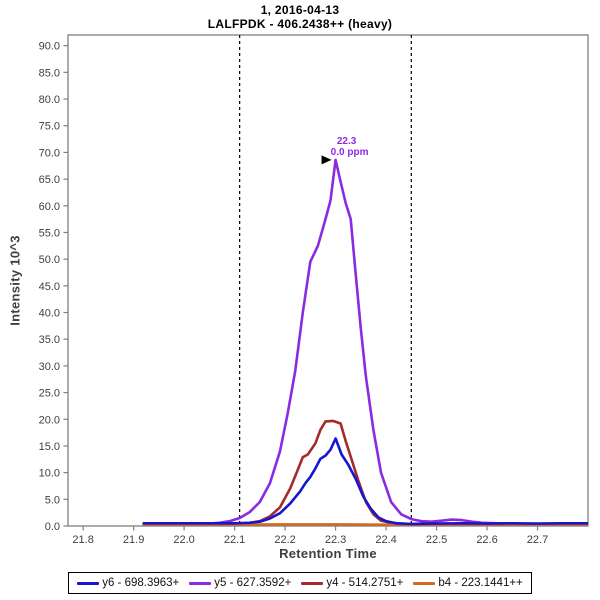 The width and height of the screenshot is (600, 600). I want to click on y-tick-label: 60.0, so click(49, 207).